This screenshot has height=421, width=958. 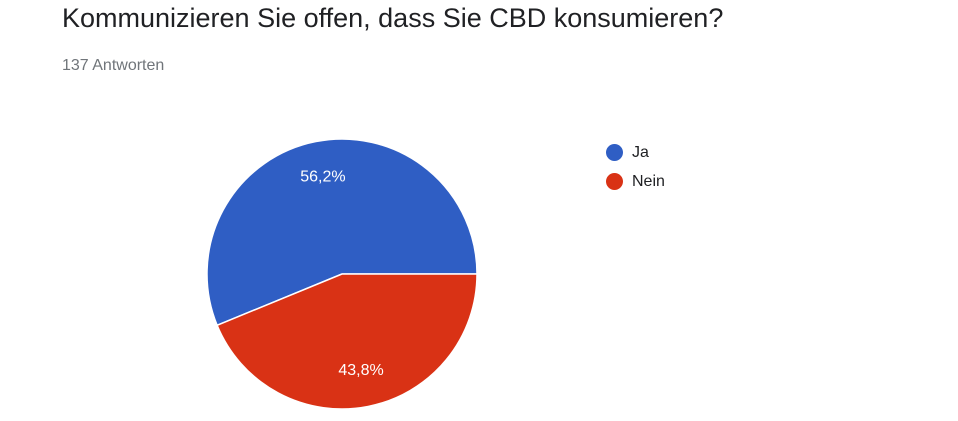 I want to click on slice-label-nein: 43,8%, so click(x=360, y=370).